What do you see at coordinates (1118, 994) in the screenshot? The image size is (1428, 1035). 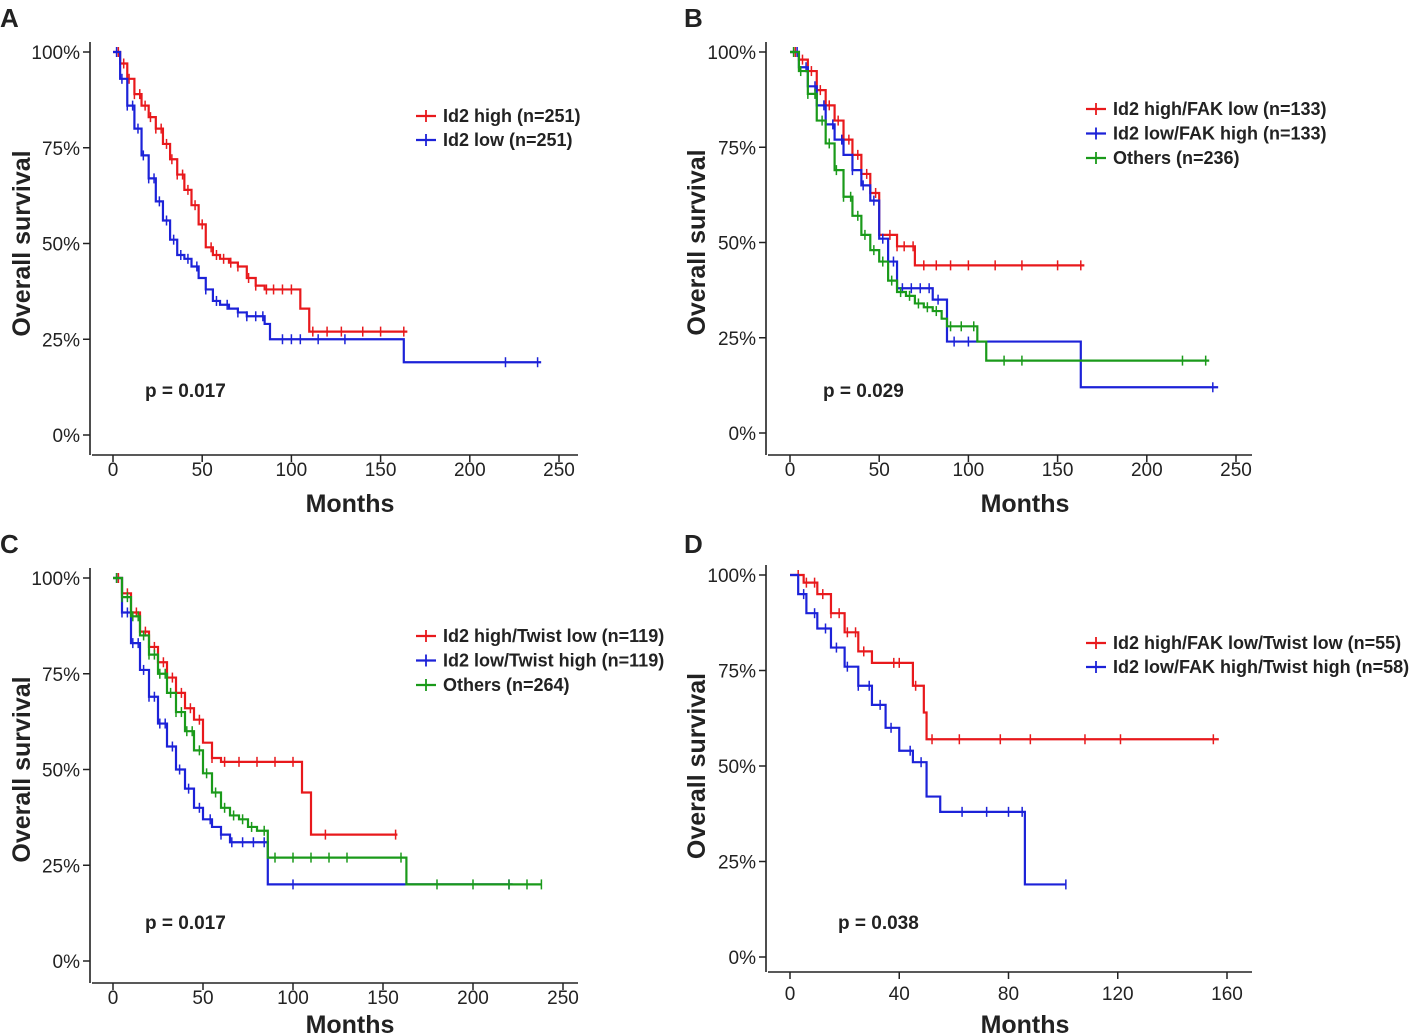 I see `x-tick-label: 120` at bounding box center [1118, 994].